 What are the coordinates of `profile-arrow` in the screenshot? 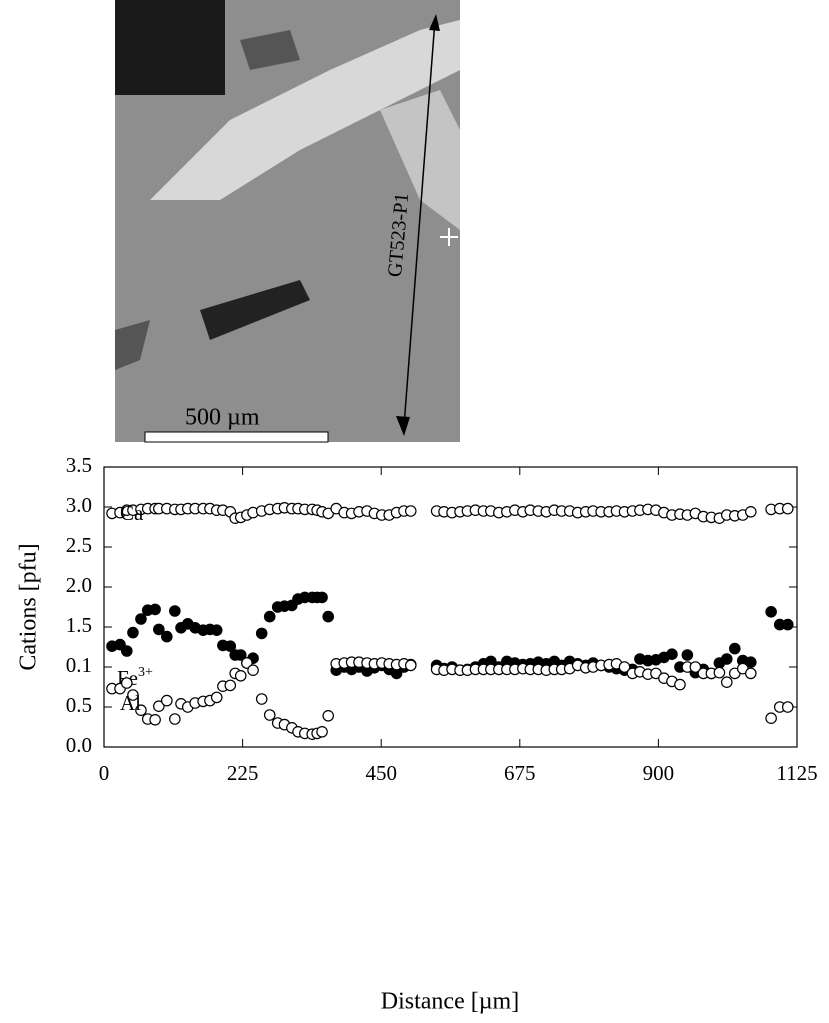 It's located at (419, 223).